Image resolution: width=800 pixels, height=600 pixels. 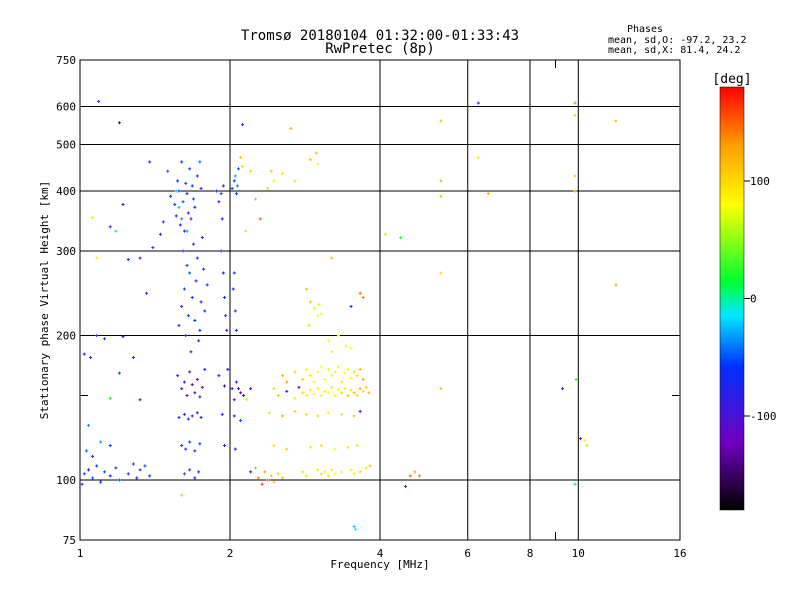 I want to click on y-axis-label: Stationary phase Virtual Height [km], so click(x=44, y=300).